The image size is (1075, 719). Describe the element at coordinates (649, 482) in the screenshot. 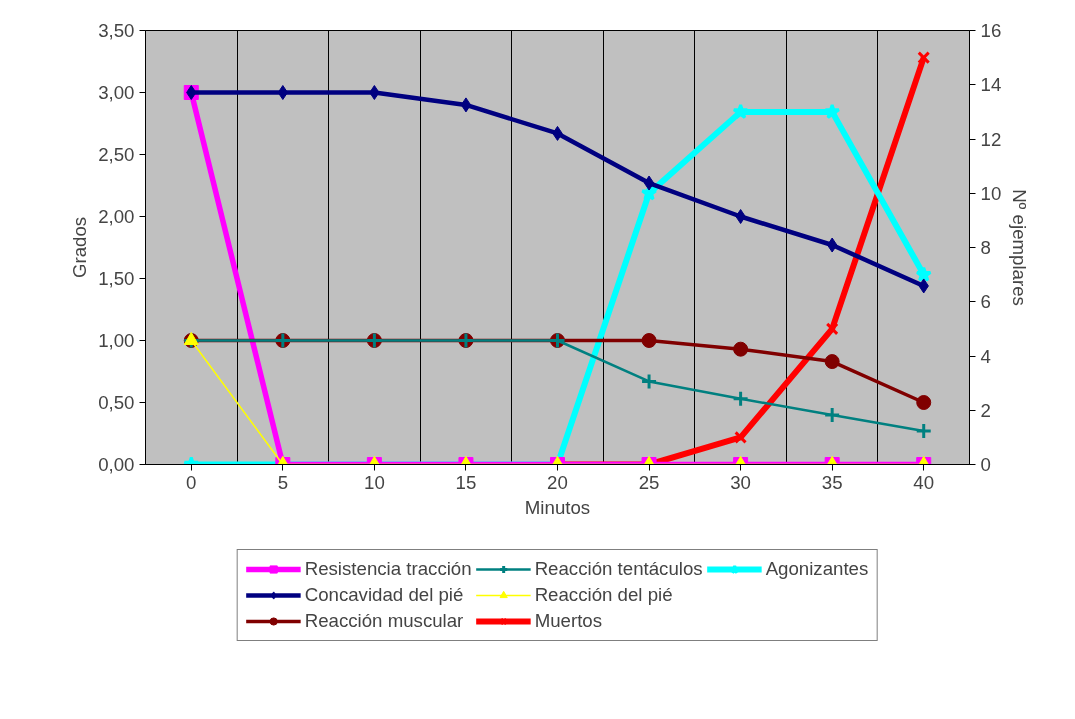

I see `x-tick-label: 25` at that location.